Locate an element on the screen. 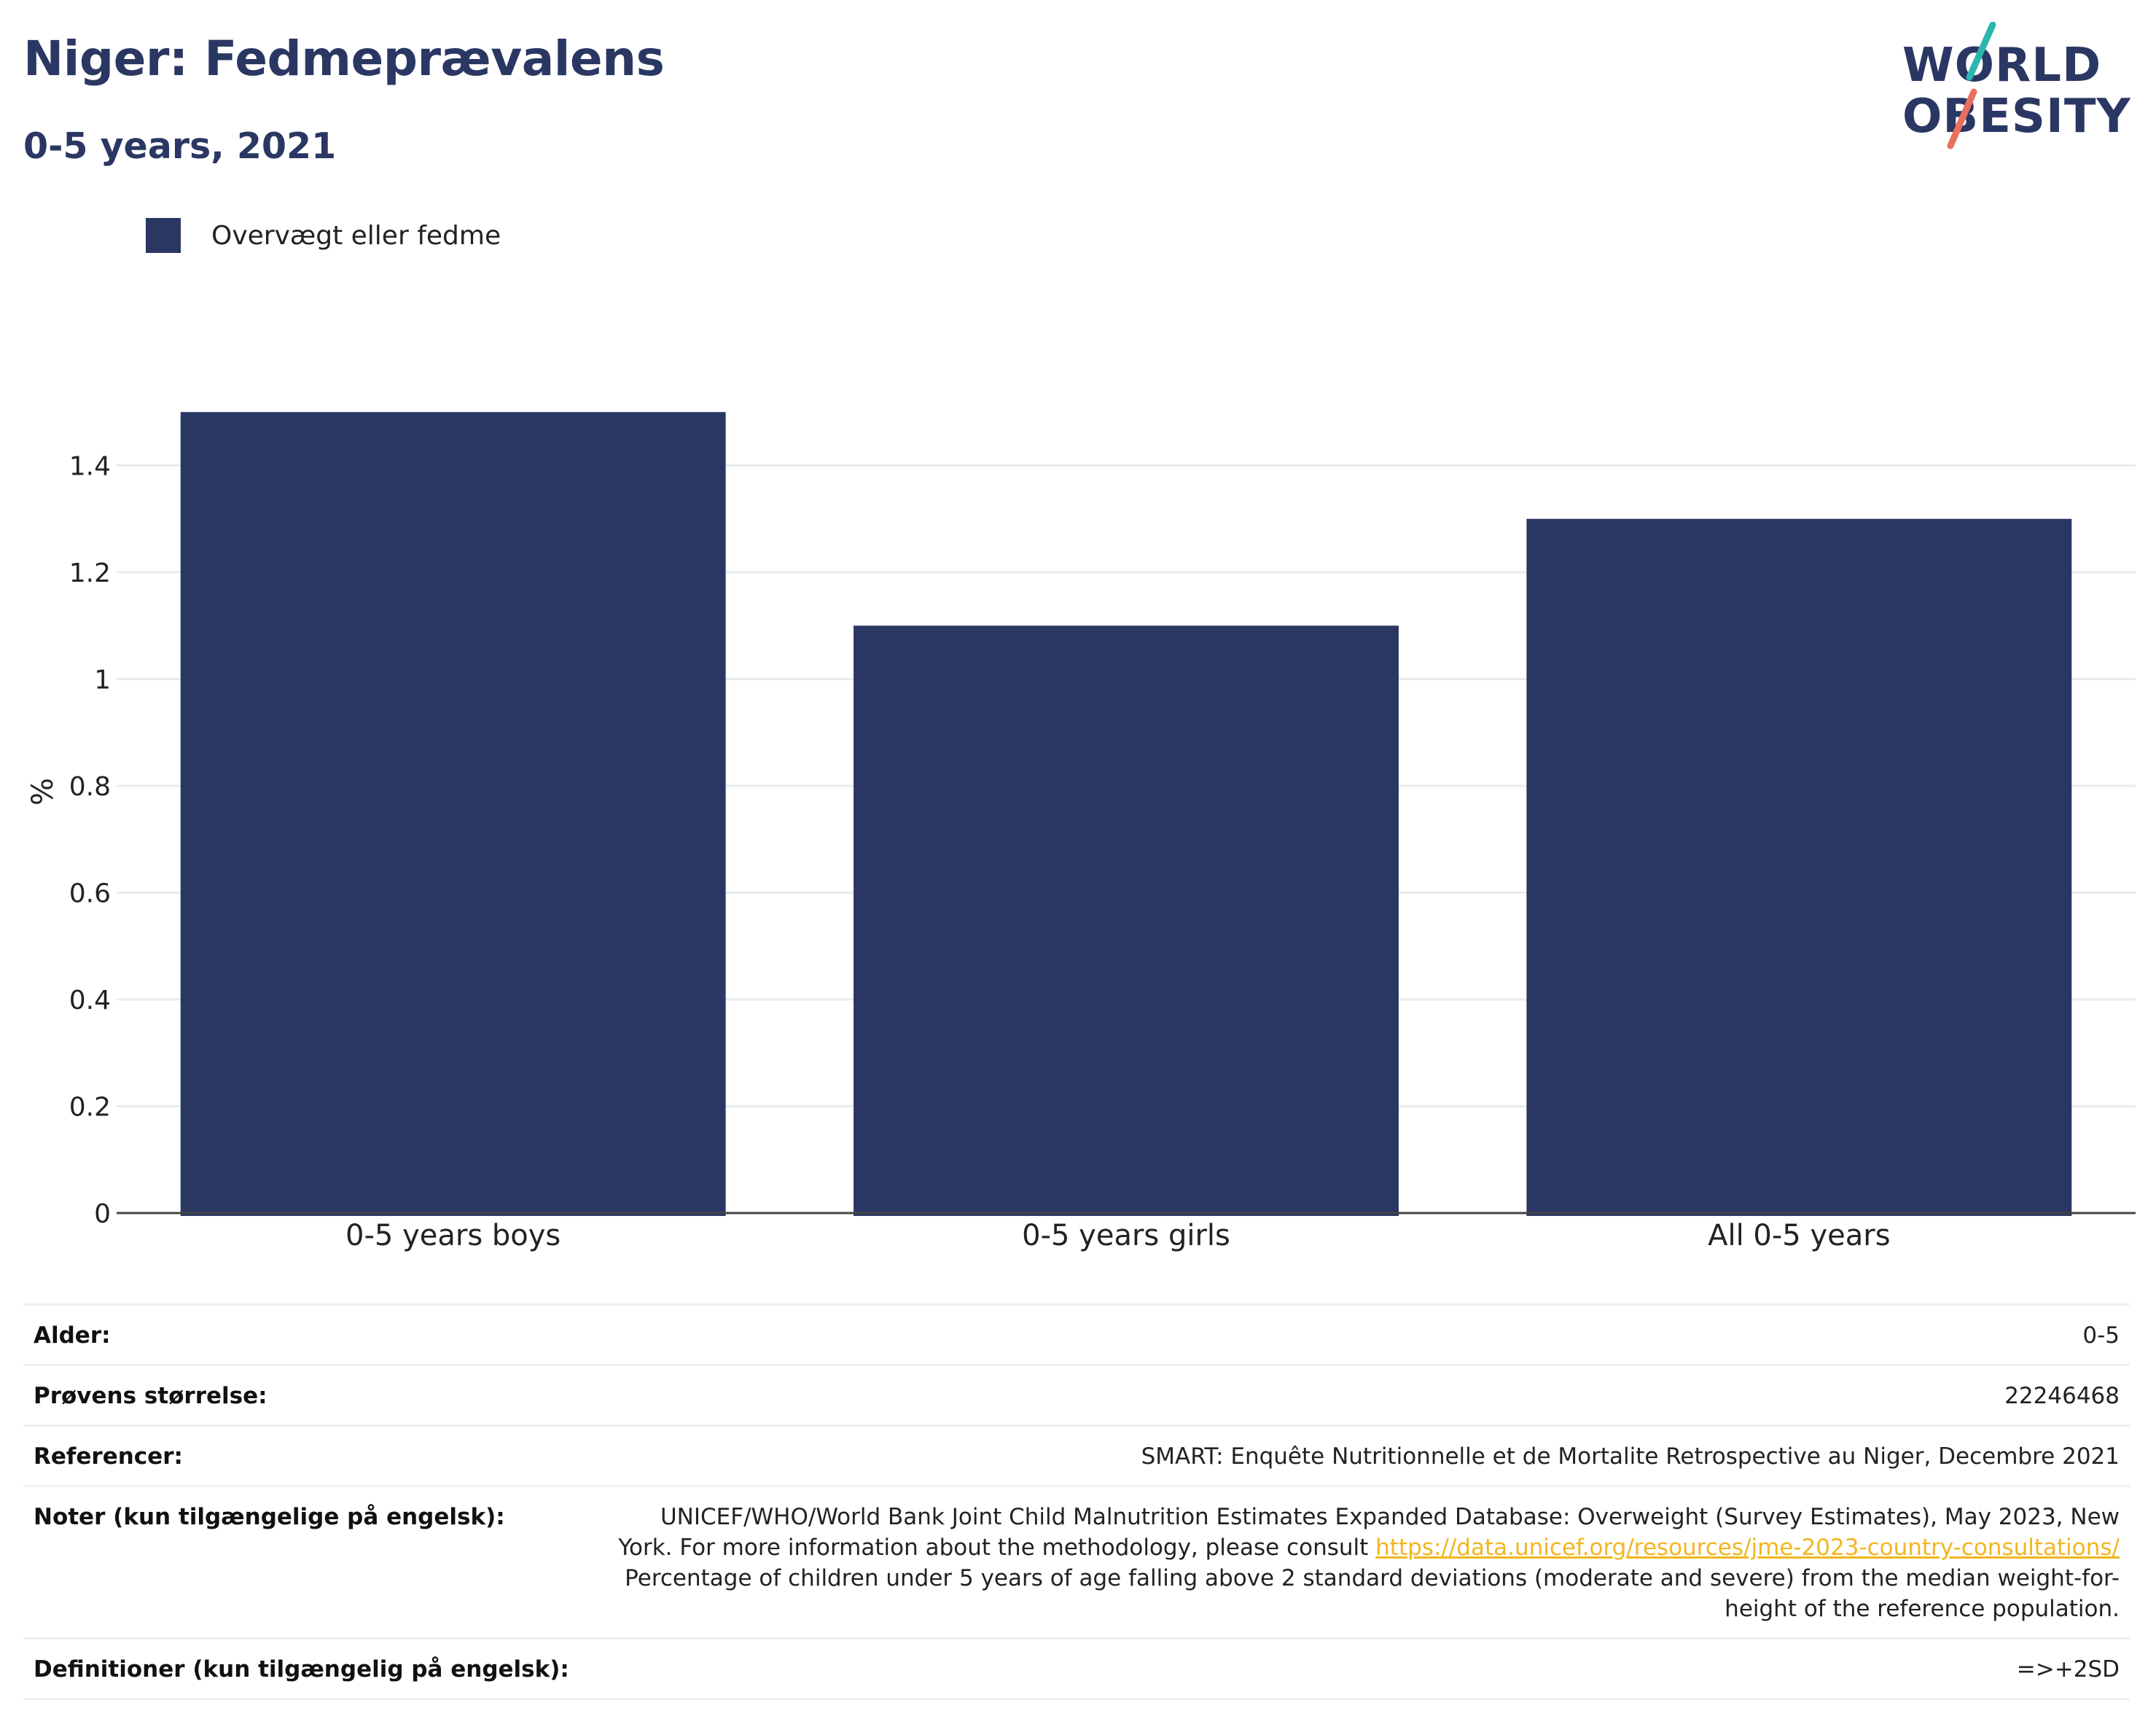 The width and height of the screenshot is (2156, 1735). age-value: 0-5 is located at coordinates (2101, 1335).